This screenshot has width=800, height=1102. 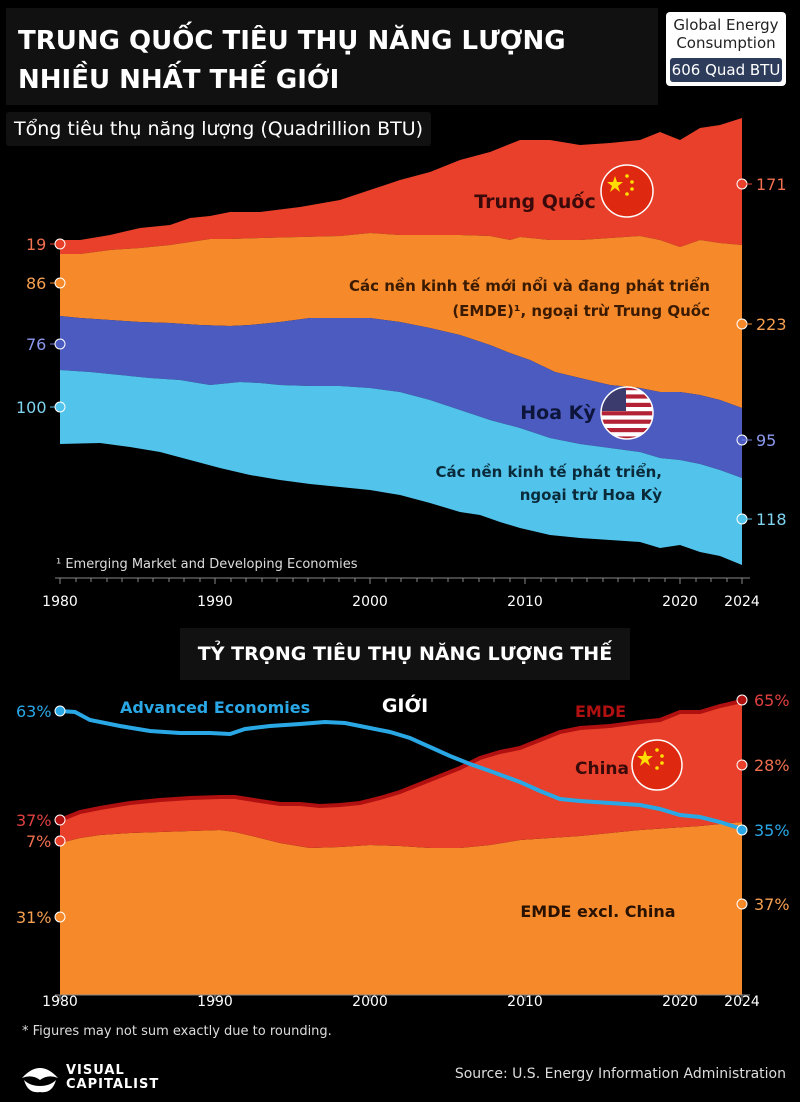 What do you see at coordinates (215, 707) in the screenshot?
I see `advanced-share-label: Advanced Economies` at bounding box center [215, 707].